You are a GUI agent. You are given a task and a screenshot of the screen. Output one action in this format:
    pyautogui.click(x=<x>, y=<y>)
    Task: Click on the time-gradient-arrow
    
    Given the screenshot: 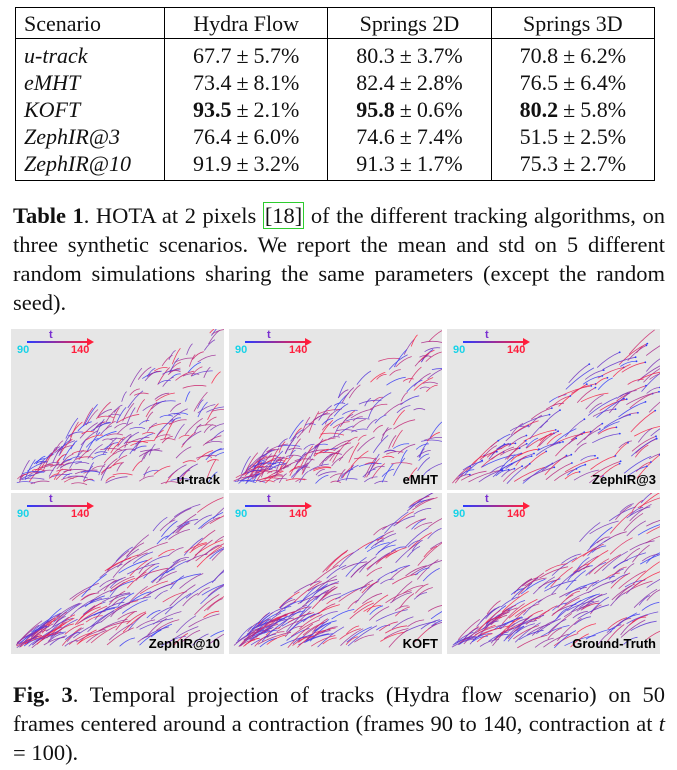 What is the action you would take?
    pyautogui.click(x=494, y=506)
    